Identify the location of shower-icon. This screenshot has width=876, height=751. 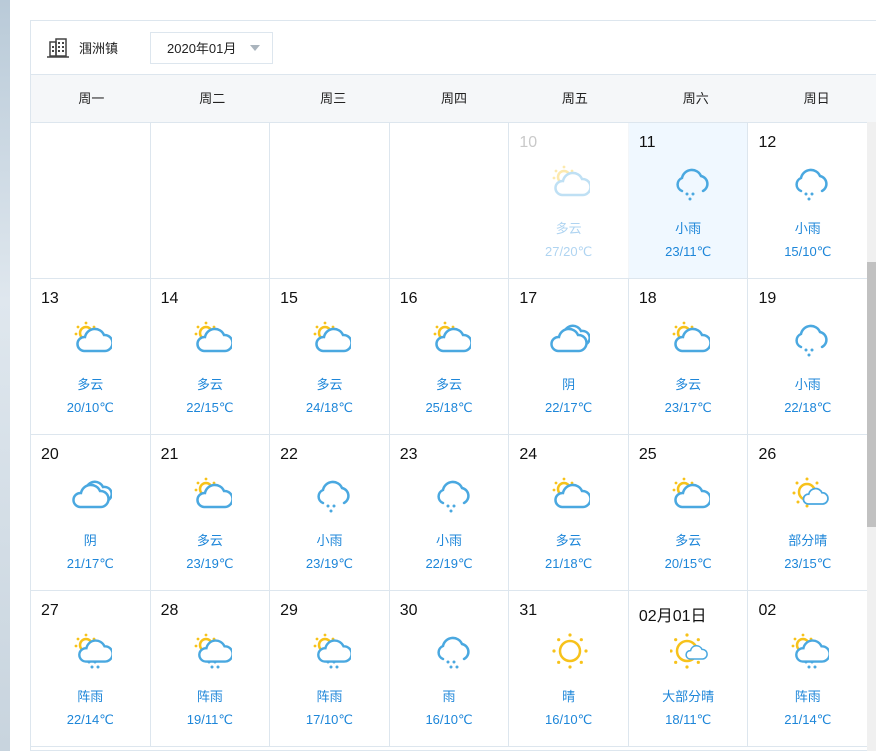
(811, 651).